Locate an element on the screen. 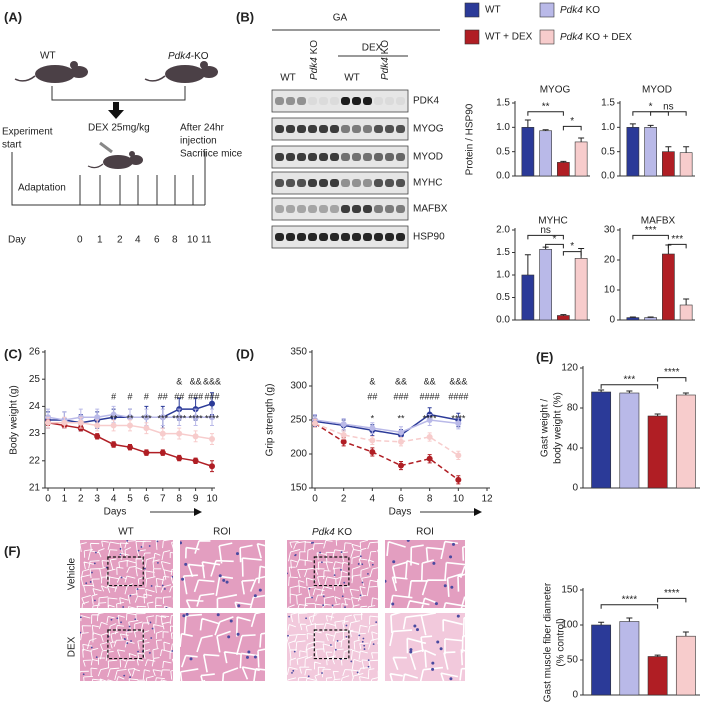 The image size is (709, 714). x-axis-label: Days is located at coordinates (400, 512).